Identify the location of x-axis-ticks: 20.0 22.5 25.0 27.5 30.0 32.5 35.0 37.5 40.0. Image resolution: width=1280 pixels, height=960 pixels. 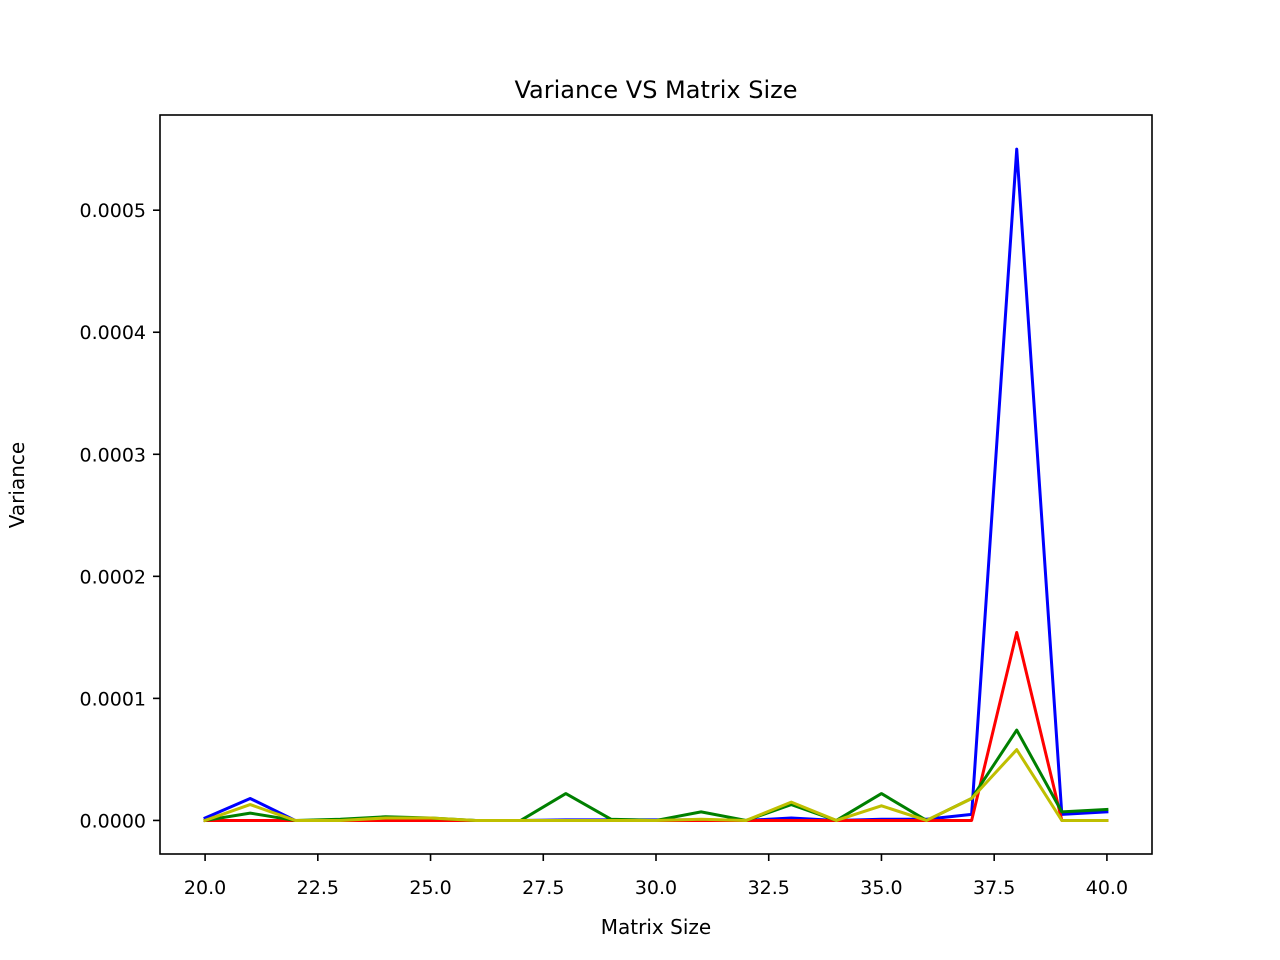
(656, 876).